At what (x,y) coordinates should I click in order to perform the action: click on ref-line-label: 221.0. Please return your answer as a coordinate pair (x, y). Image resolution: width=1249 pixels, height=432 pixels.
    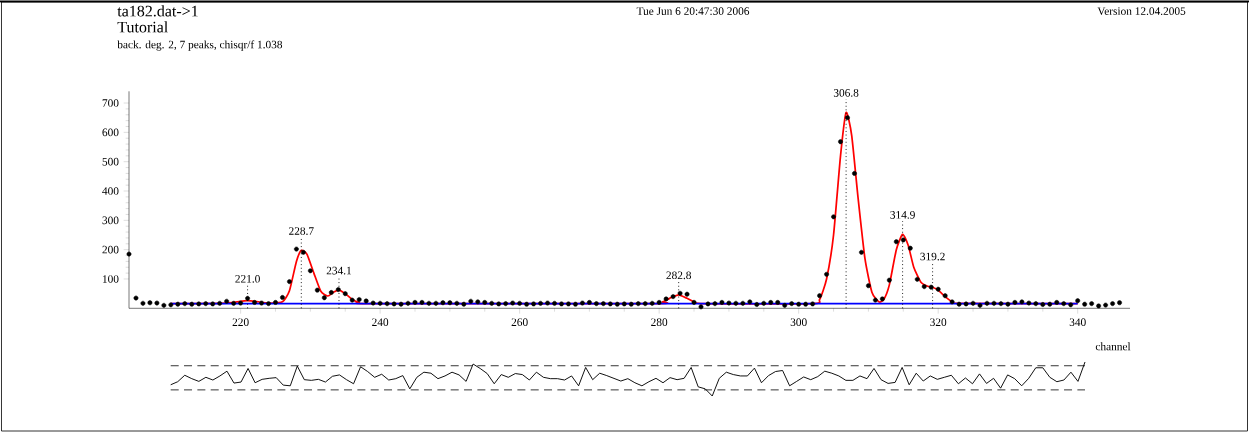
    Looking at the image, I should click on (247, 278).